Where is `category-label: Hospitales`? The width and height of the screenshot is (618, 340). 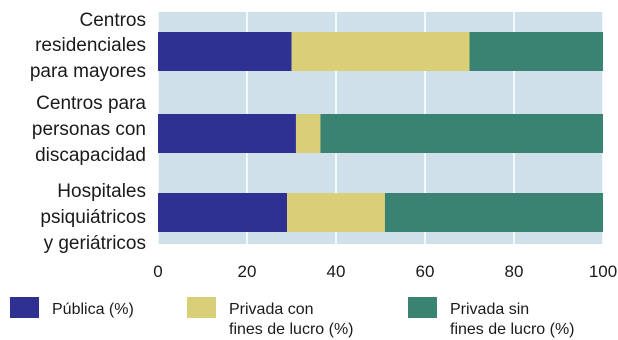 category-label: Hospitales is located at coordinates (101, 191).